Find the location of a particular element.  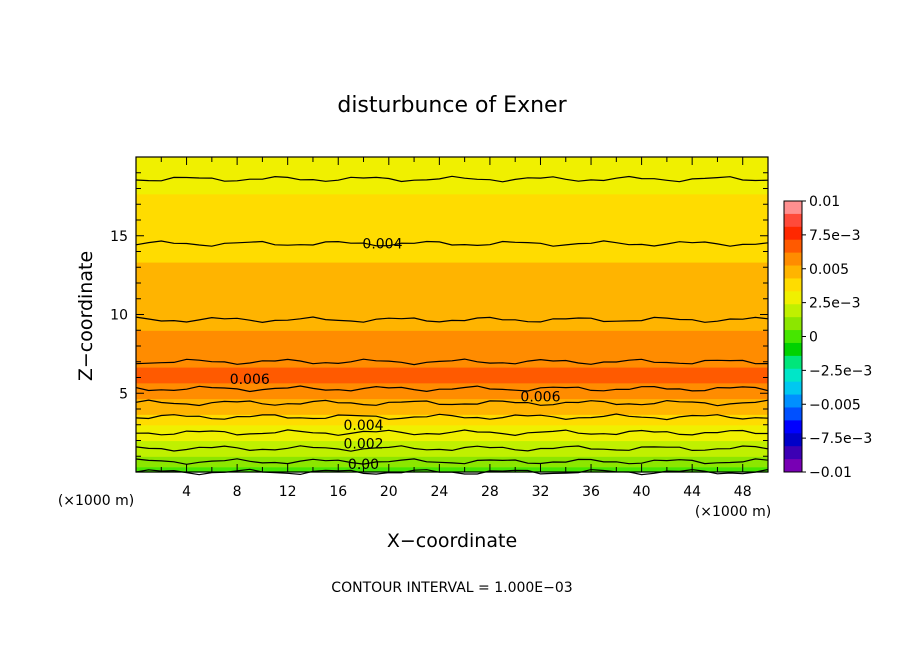

contour-label: 0.00 is located at coordinates (363, 465).